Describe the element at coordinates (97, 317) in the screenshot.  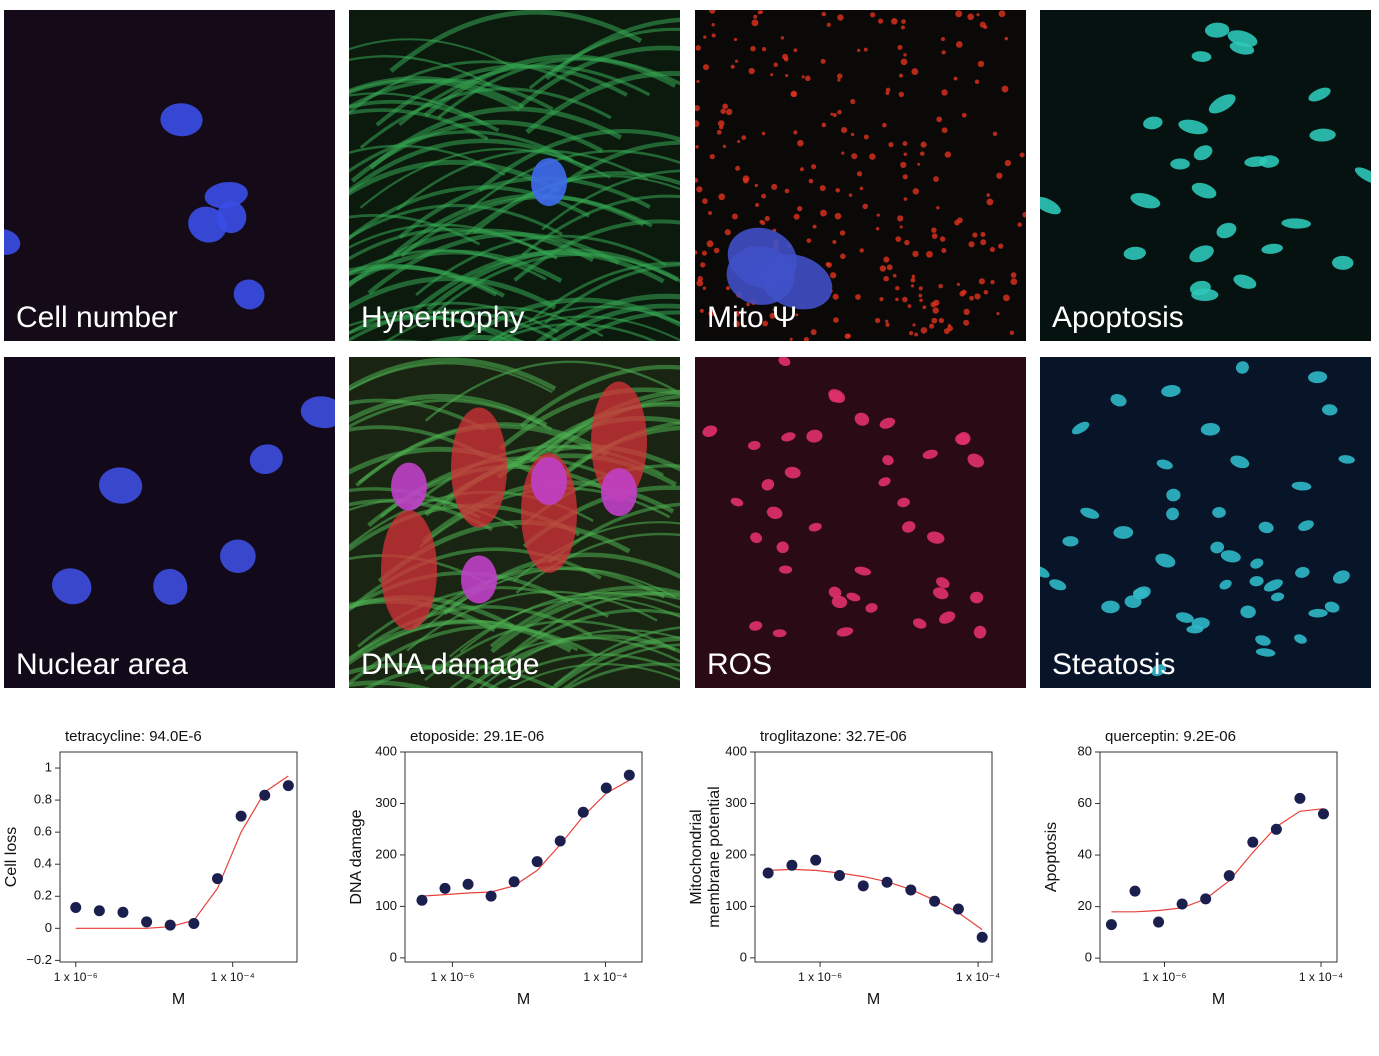
I see `panel-label: Cell number` at that location.